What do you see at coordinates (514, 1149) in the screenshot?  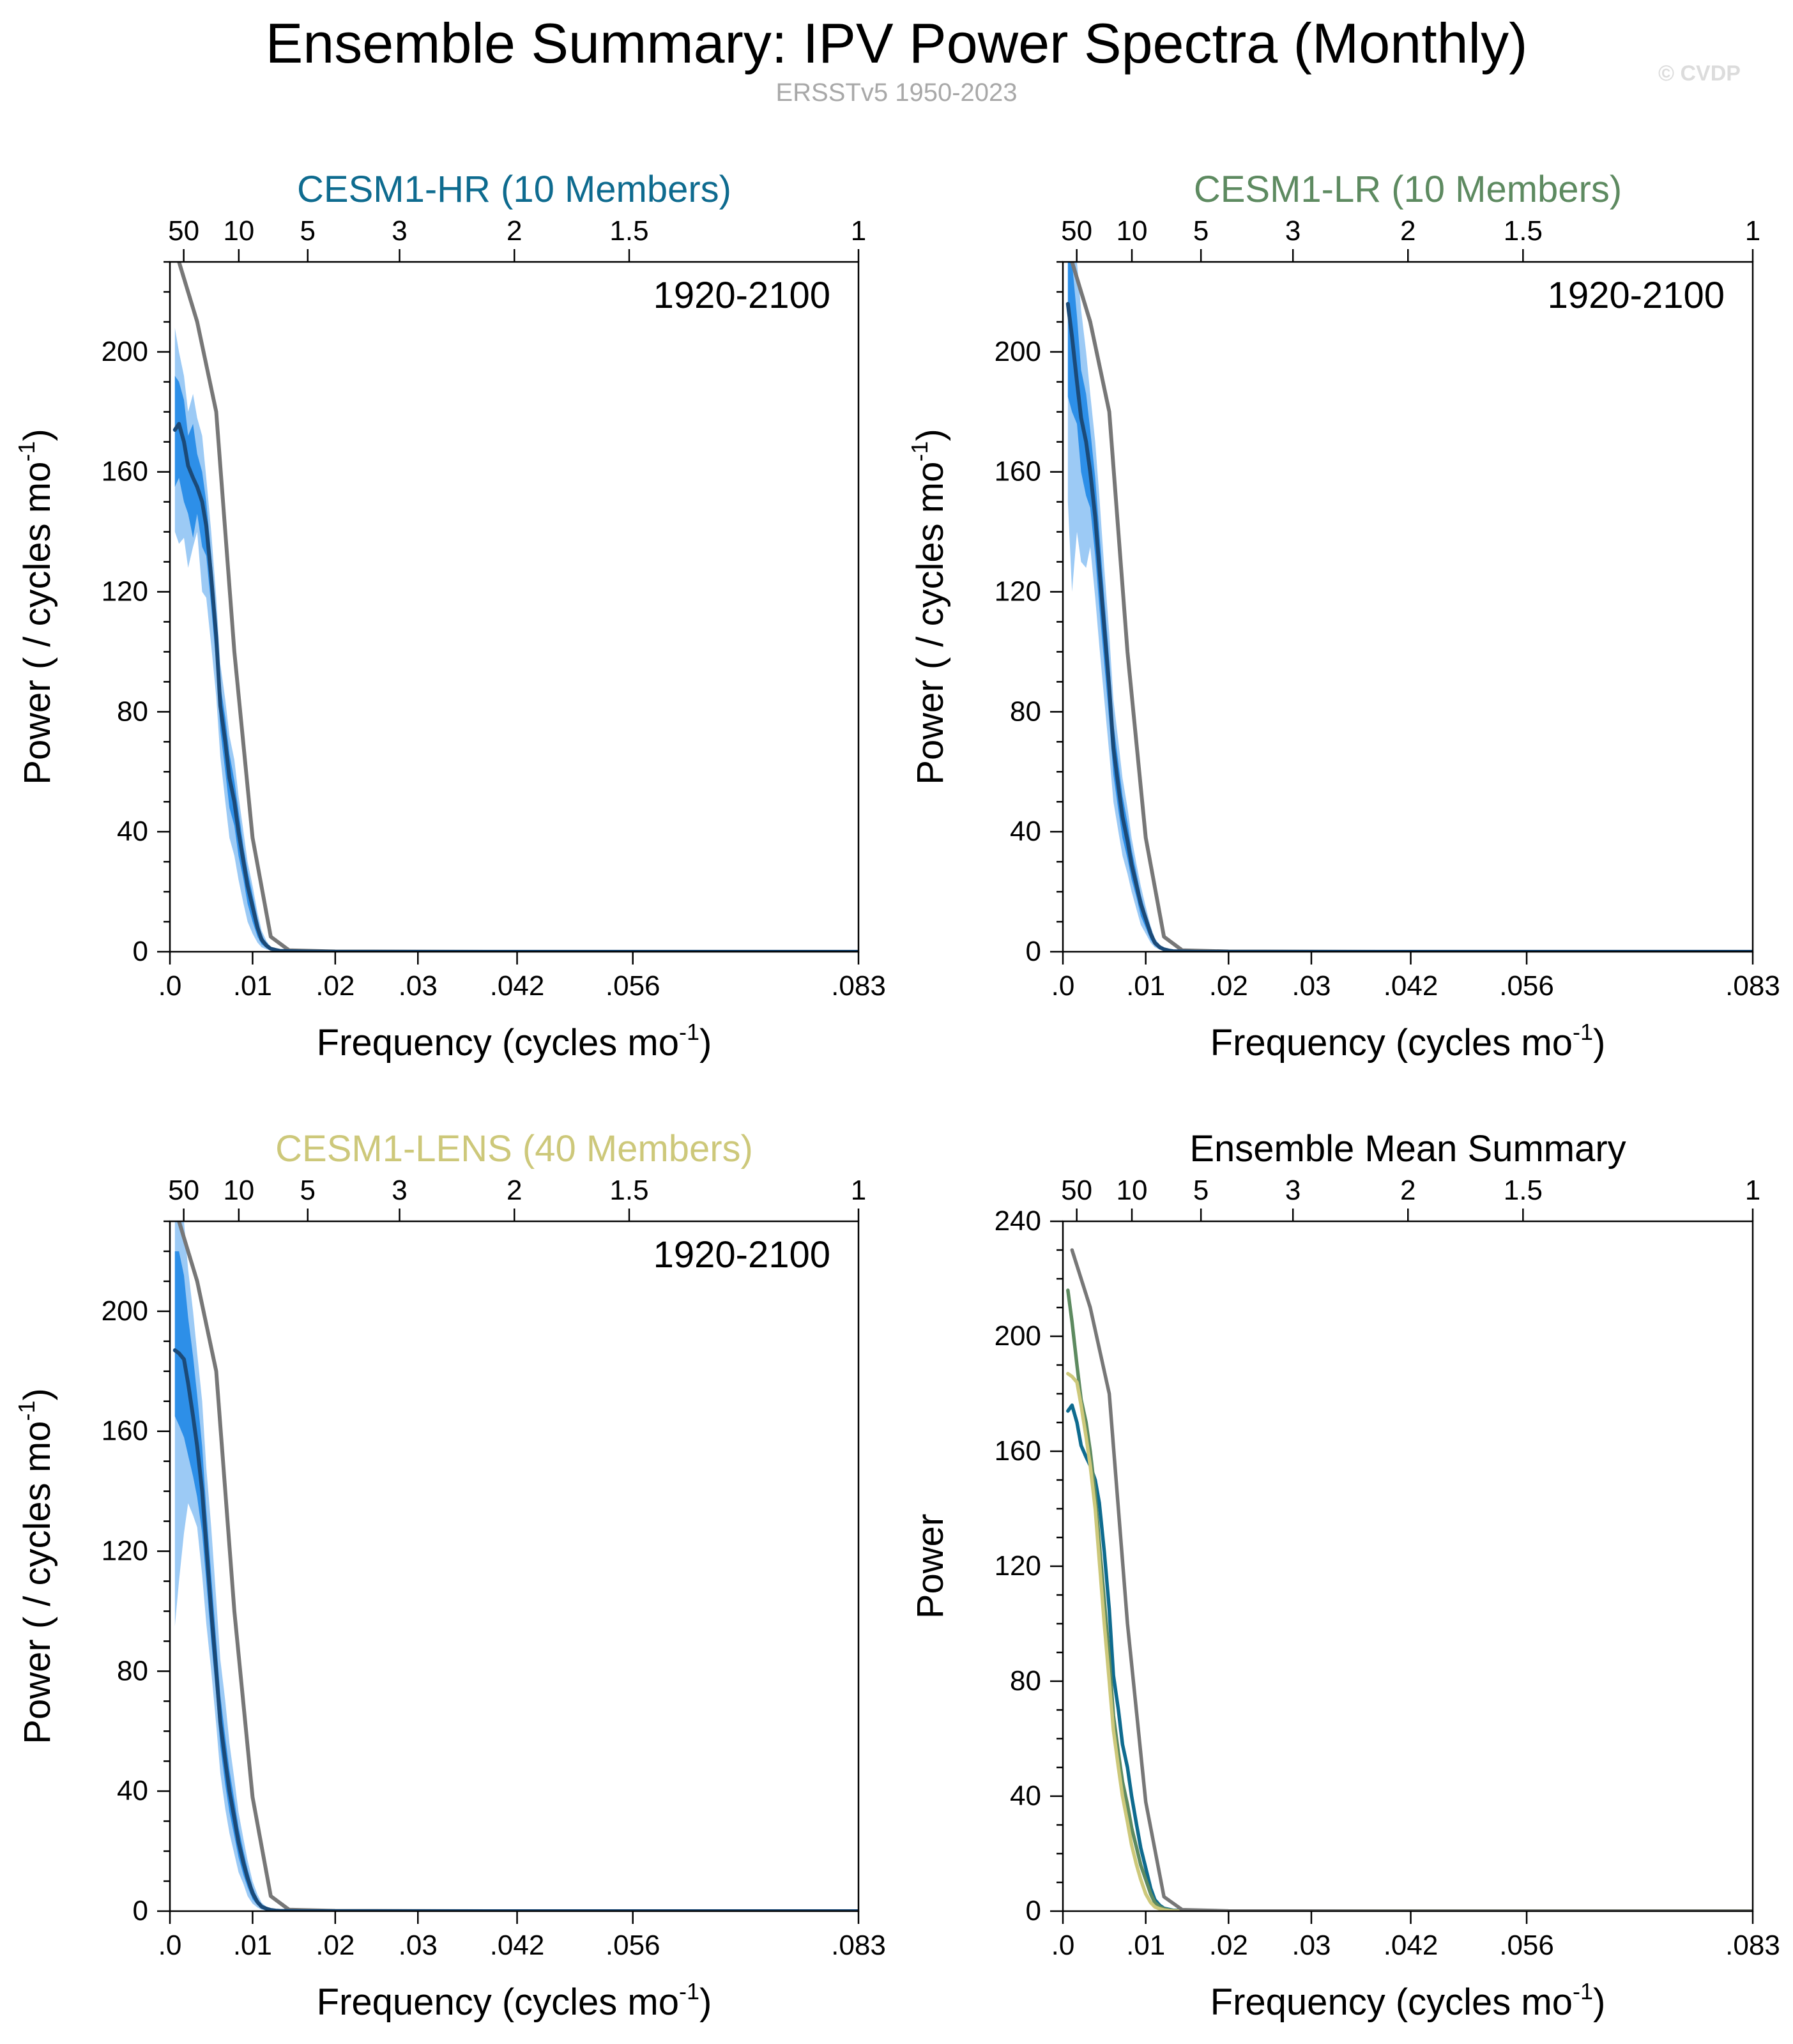 I see `panel-title: CESM1-LENS (40 Members)` at bounding box center [514, 1149].